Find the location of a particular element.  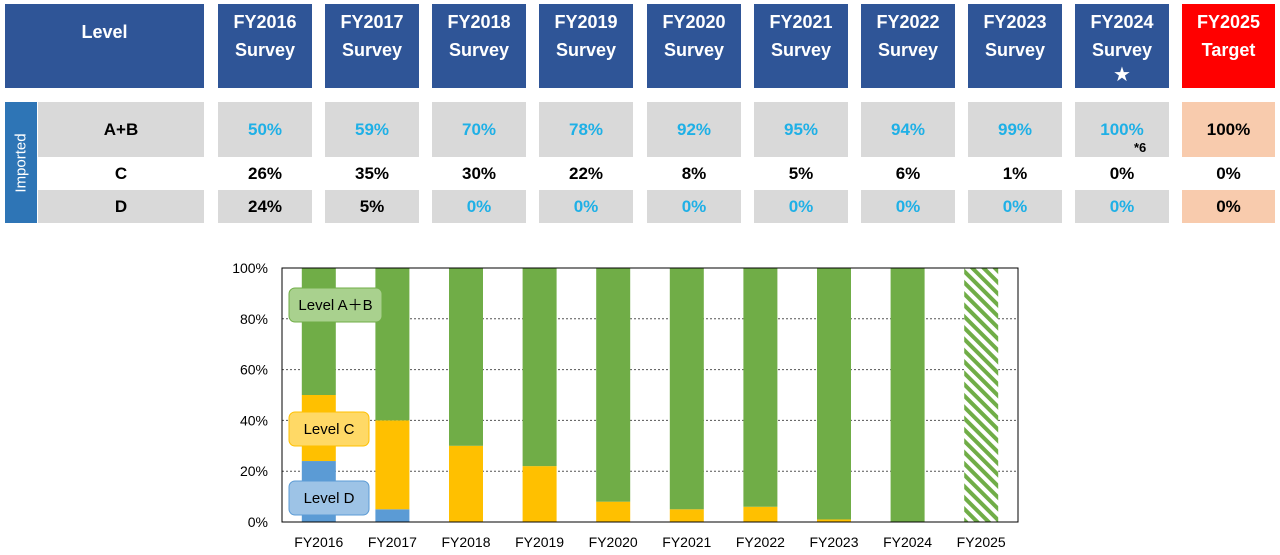

column-header-fy2023: FY2023 Survey is located at coordinates (1015, 46).